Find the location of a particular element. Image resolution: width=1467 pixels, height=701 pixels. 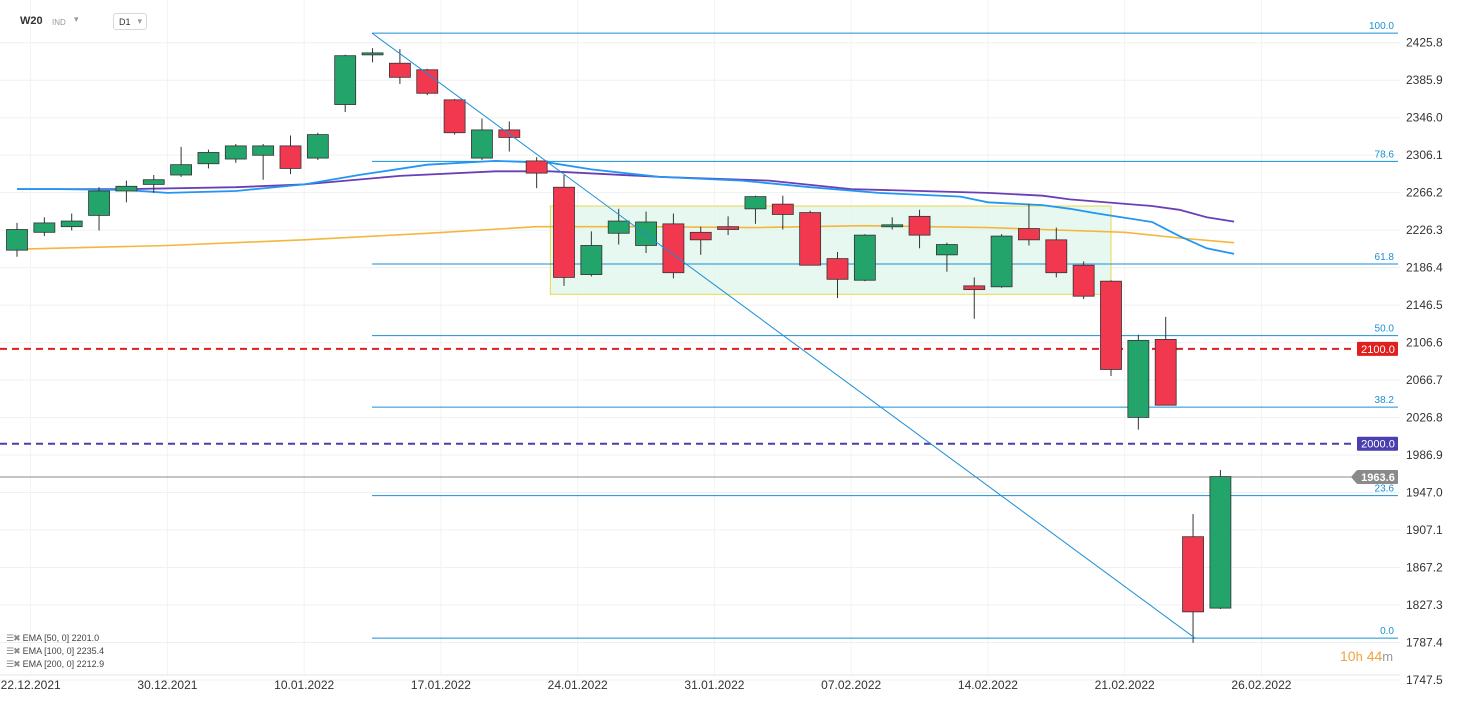

x-tick-label: 10.01.2022 is located at coordinates (304, 685).